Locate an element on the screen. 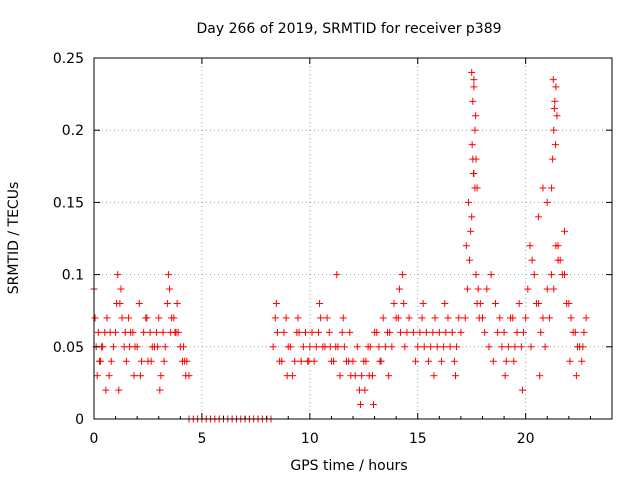 Image resolution: width=640 pixels, height=480 pixels. y-tick-label: 0.1 is located at coordinates (73, 276).